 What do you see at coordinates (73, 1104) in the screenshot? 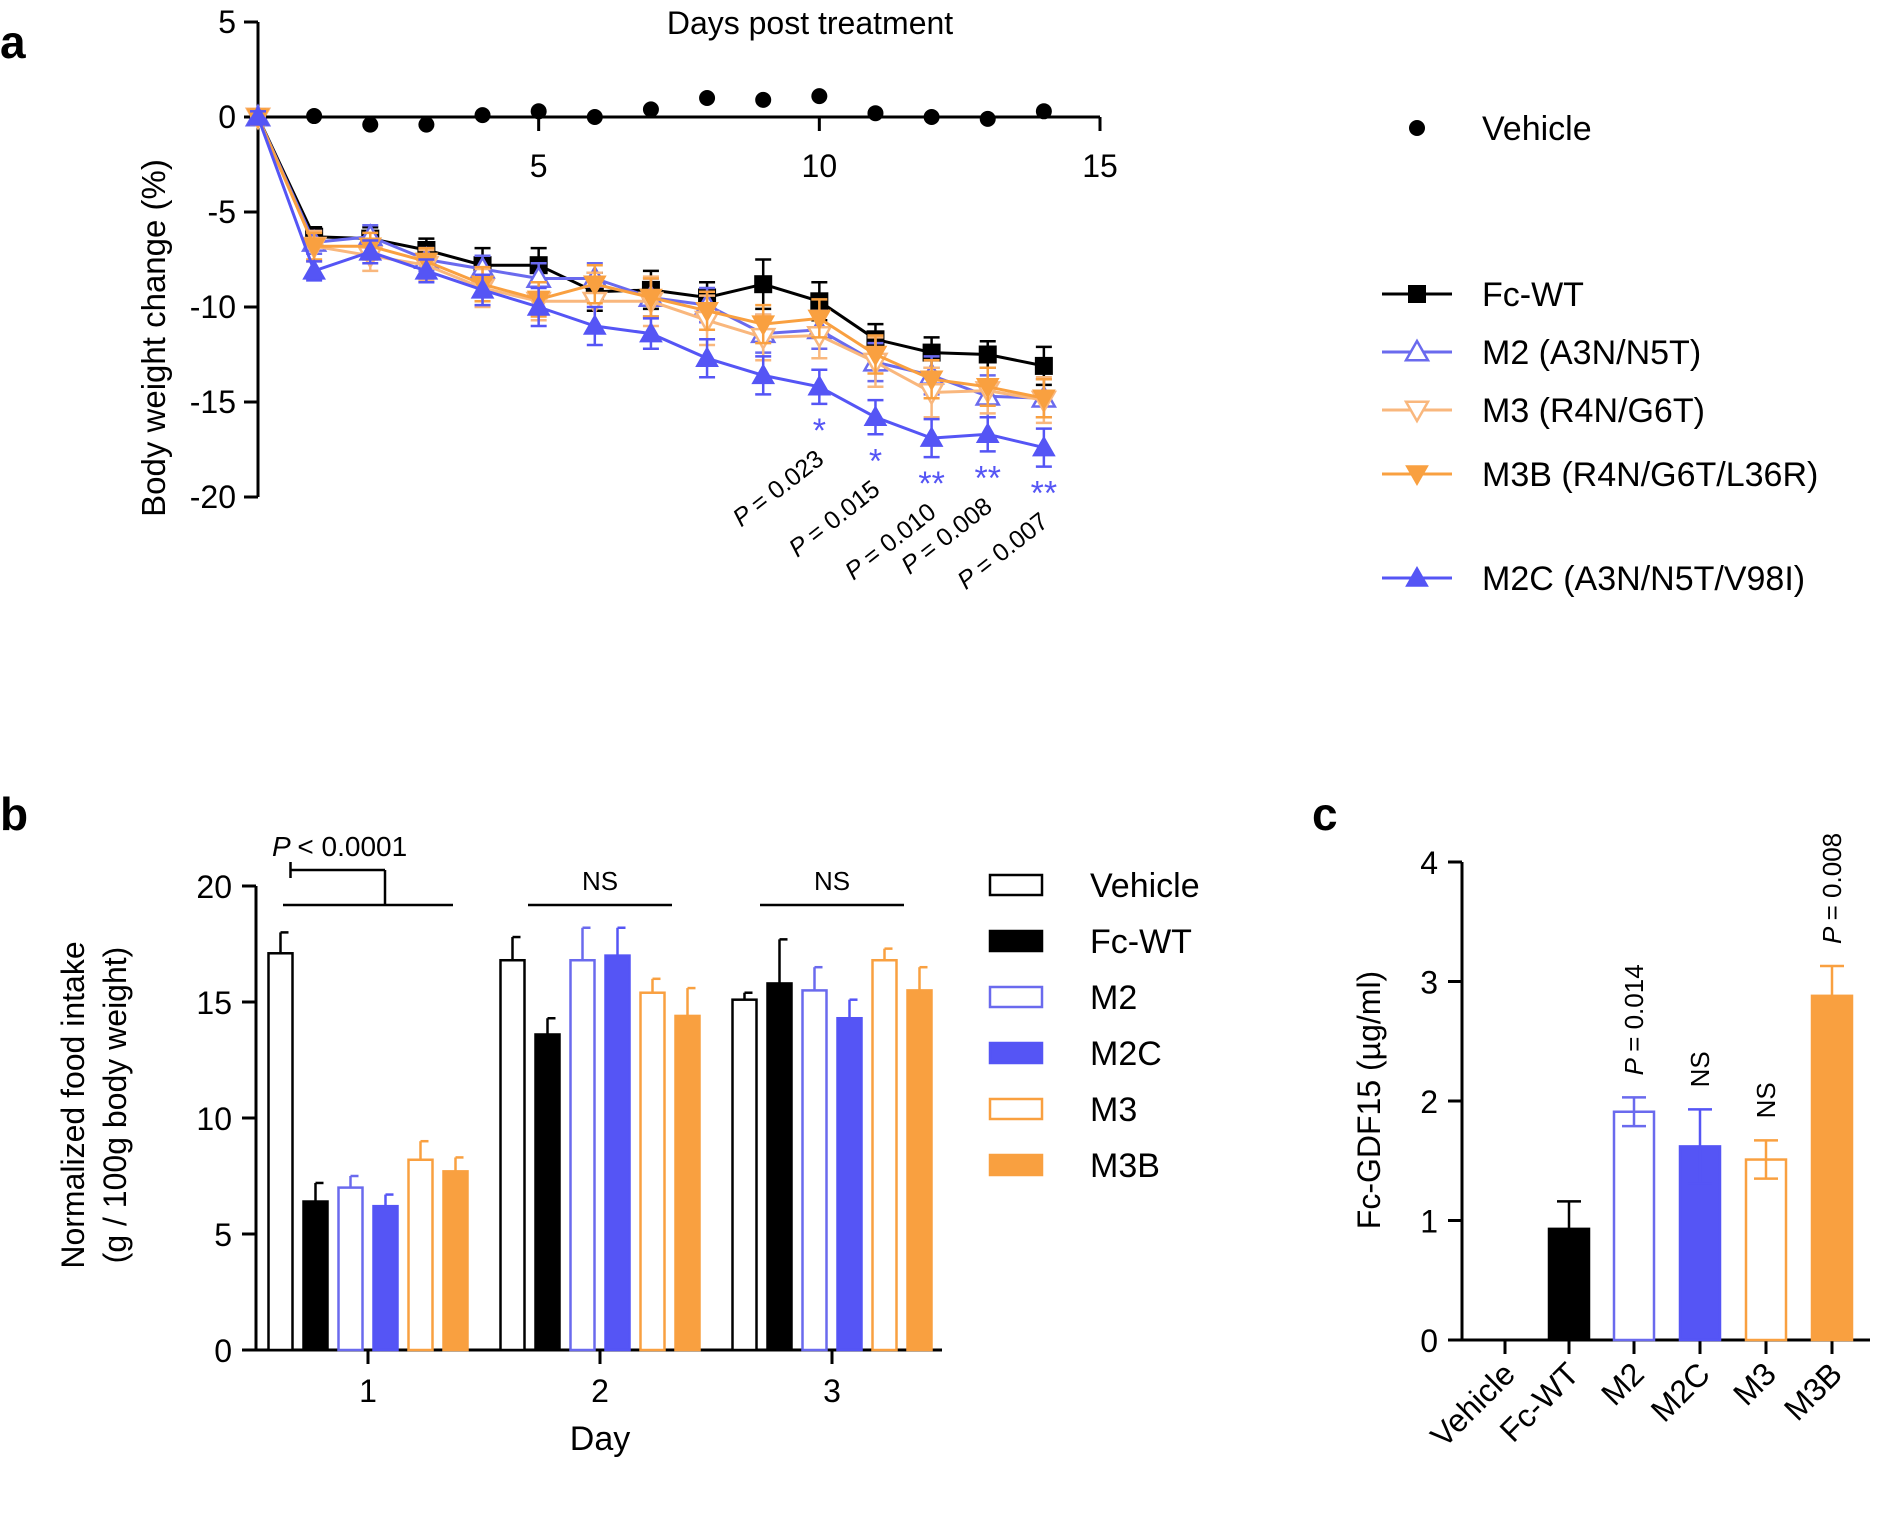
I see `panel-b-y-label-line1: Normalized food intake` at bounding box center [73, 1104].